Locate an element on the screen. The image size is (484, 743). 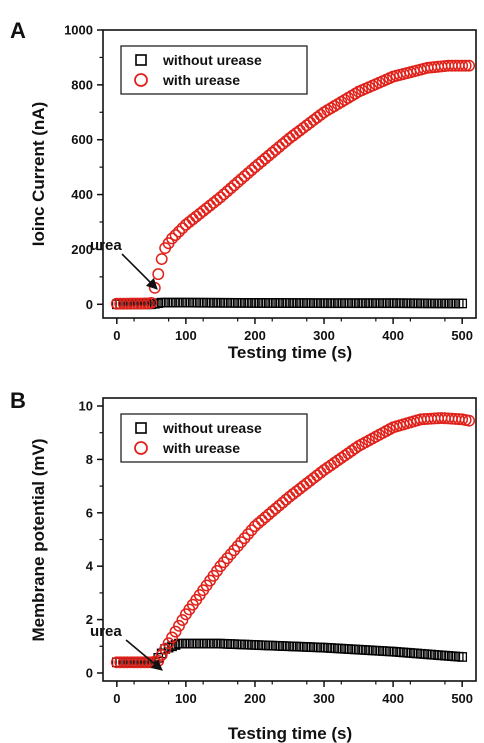
legend-box is located at coordinates (214, 438).